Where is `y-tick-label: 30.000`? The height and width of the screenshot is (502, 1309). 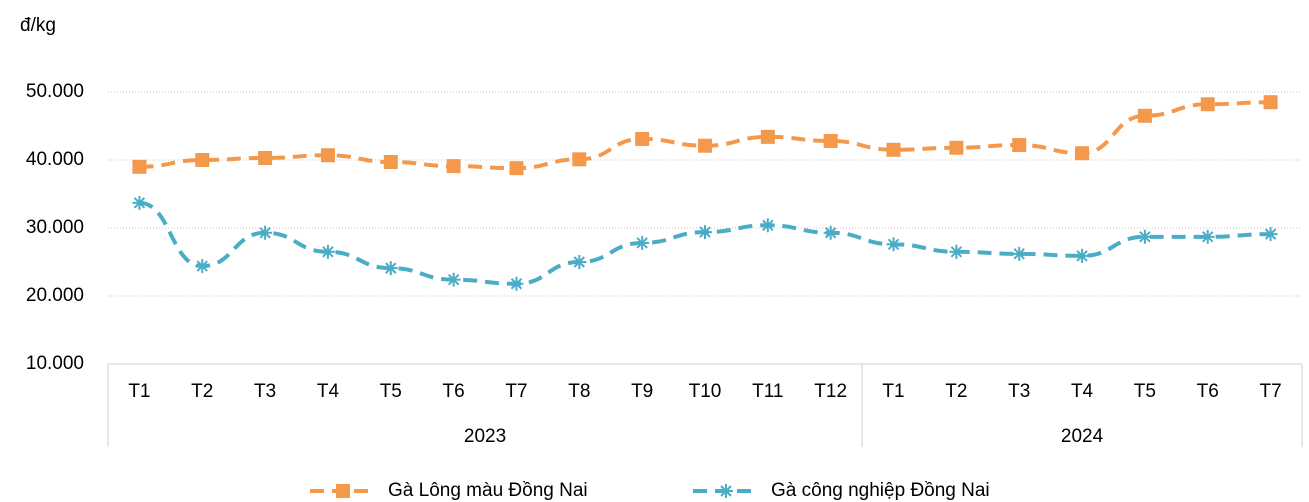
y-tick-label: 30.000 is located at coordinates (55, 227).